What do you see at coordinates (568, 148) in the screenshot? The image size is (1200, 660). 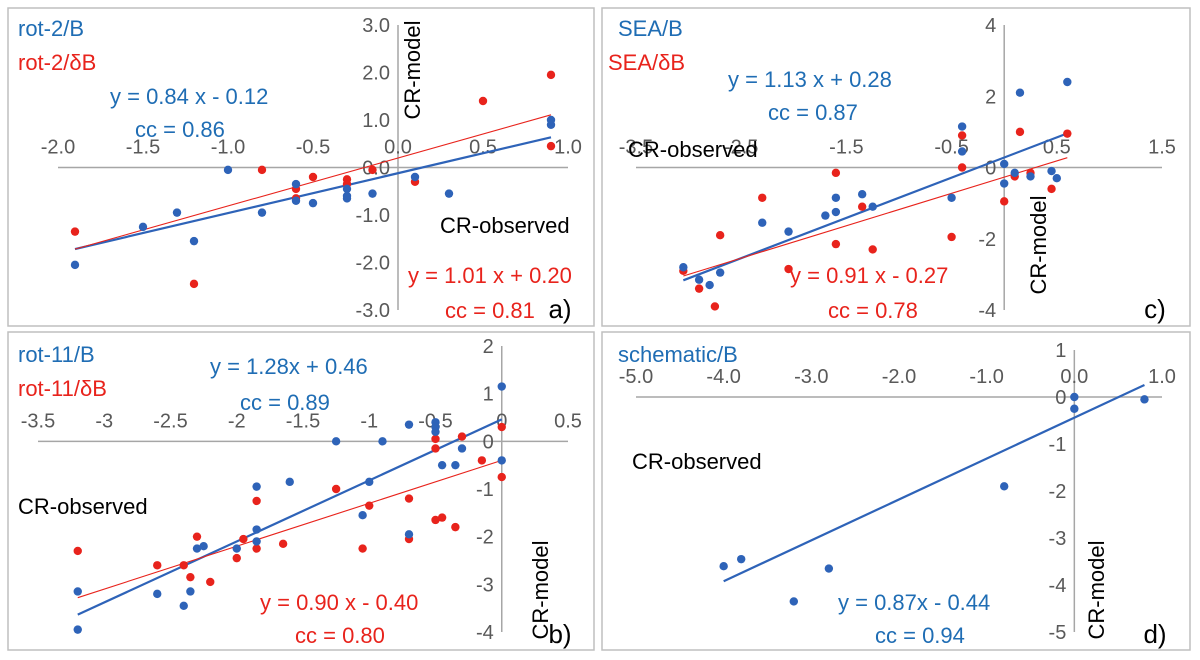 I see `panel-a-x-tick-label: 1.0` at bounding box center [568, 148].